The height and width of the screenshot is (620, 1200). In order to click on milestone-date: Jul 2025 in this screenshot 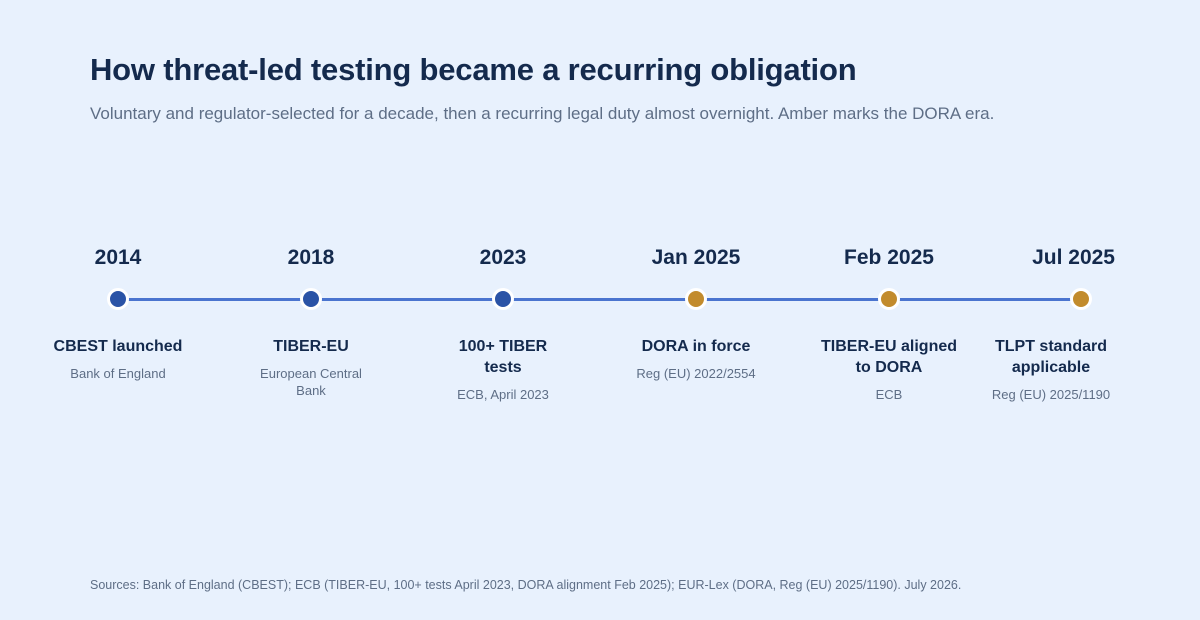, I will do `click(1073, 257)`.